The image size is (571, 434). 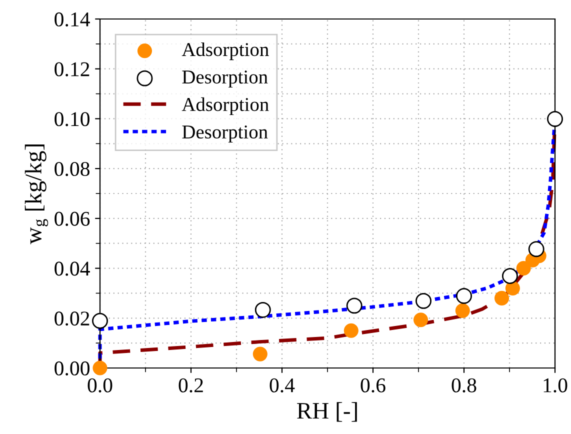 I want to click on x-tick-label: 0.6, so click(x=373, y=385).